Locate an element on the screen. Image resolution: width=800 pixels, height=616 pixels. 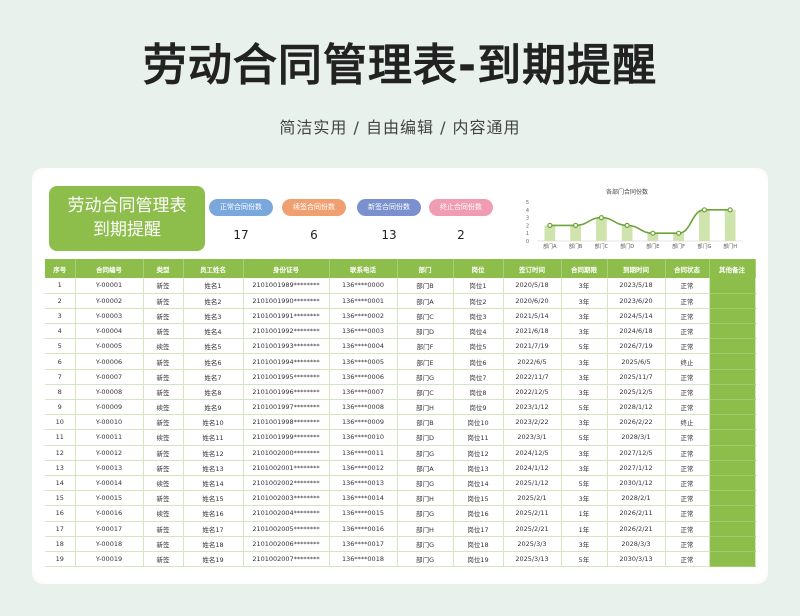
table-cell: 136****0015 is located at coordinates (363, 513).